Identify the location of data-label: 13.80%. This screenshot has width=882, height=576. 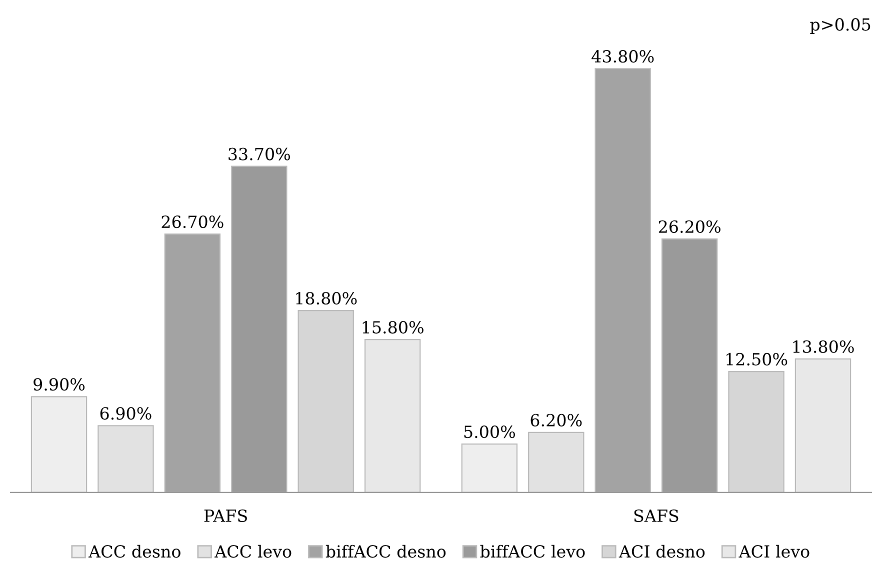
(823, 346).